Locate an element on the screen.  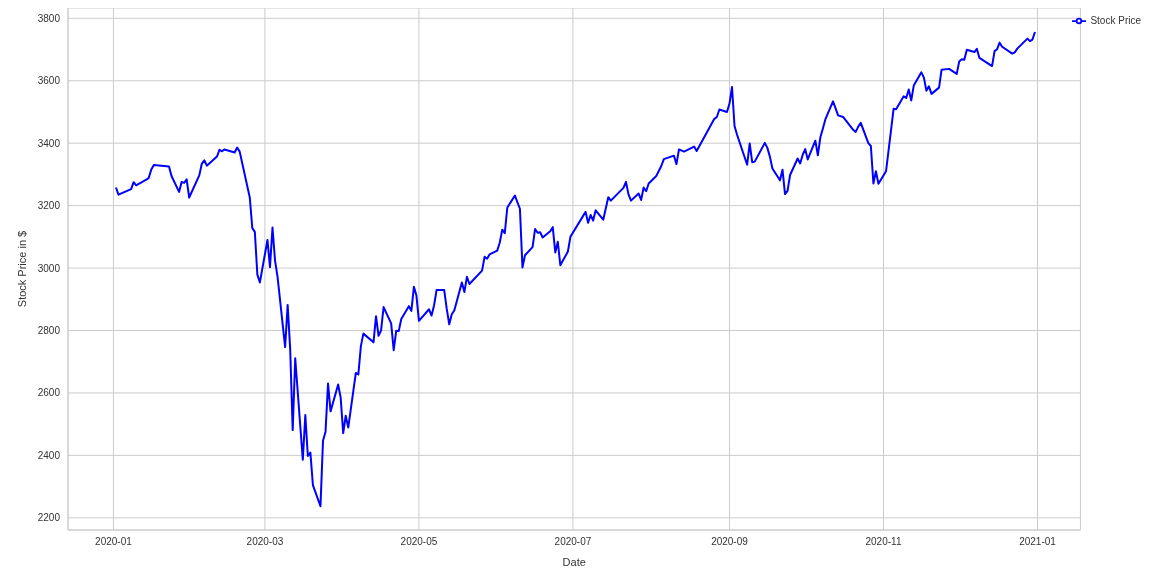
x-tick-label: 2020-11 is located at coordinates (883, 542).